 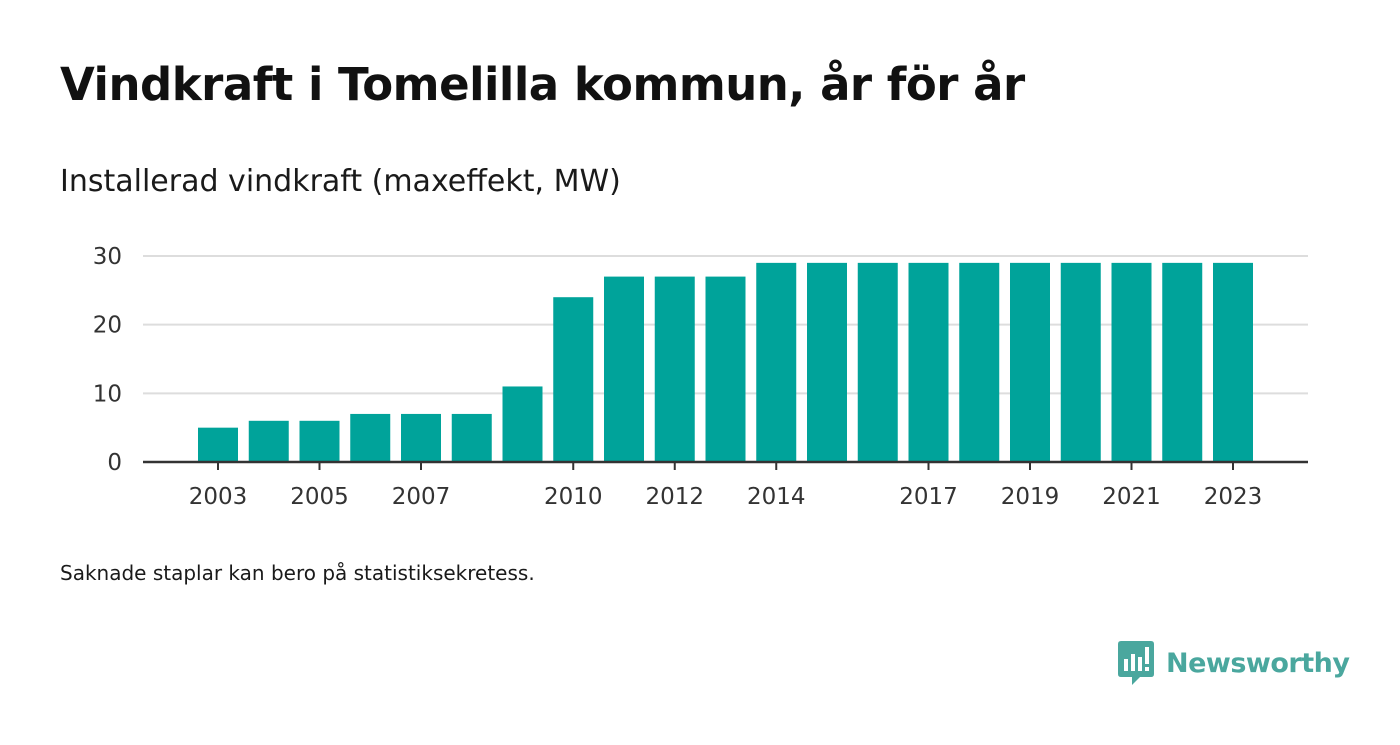 I want to click on x-tick-label: 2023, so click(x=1233, y=497).